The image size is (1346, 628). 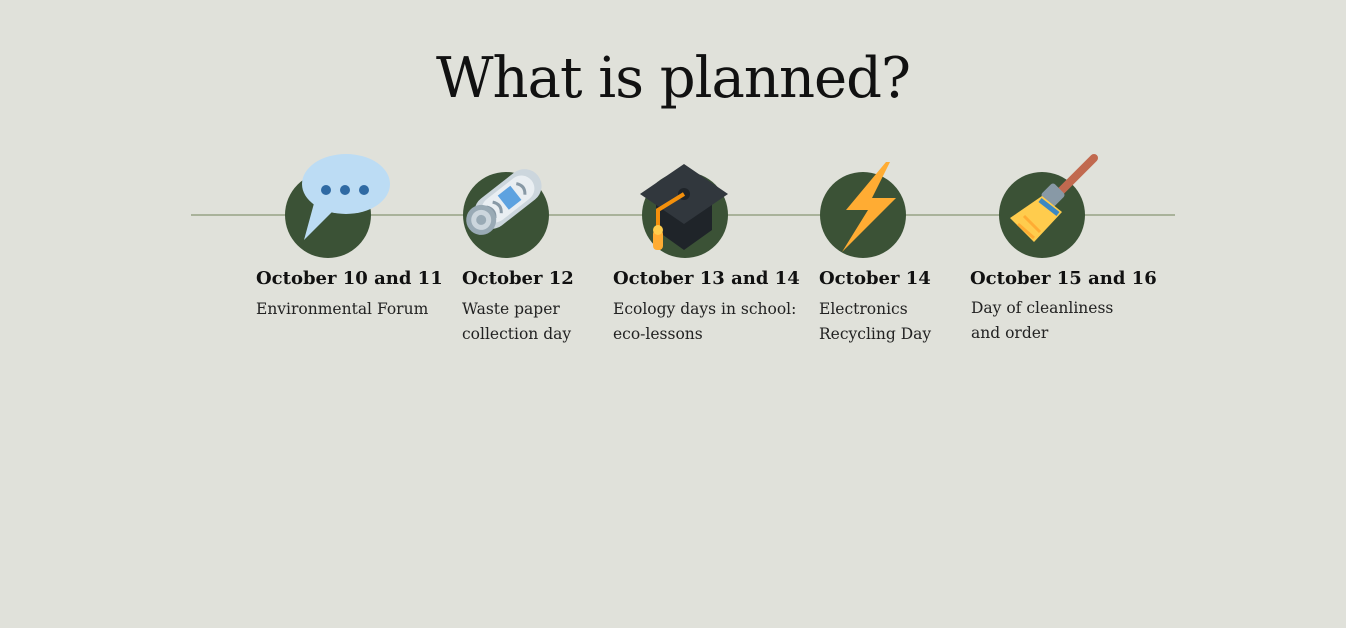 I want to click on event-description-5: Day of cleanliness and order, so click(x=1042, y=321).